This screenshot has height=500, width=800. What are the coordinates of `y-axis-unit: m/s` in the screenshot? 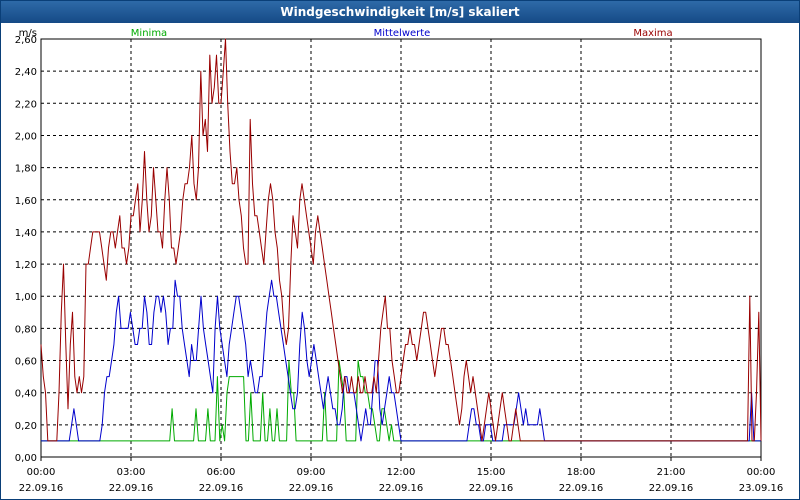 It's located at (28, 33).